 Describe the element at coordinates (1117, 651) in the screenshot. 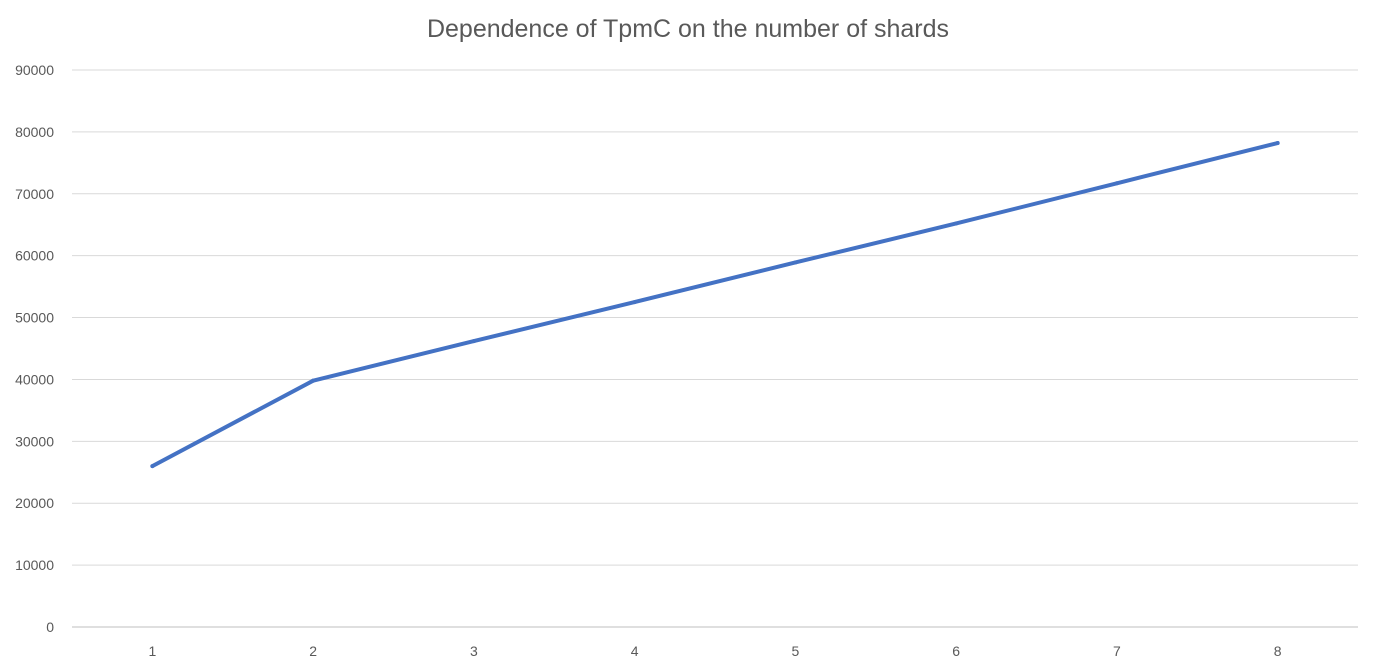

I see `x-tick-label: 7` at that location.